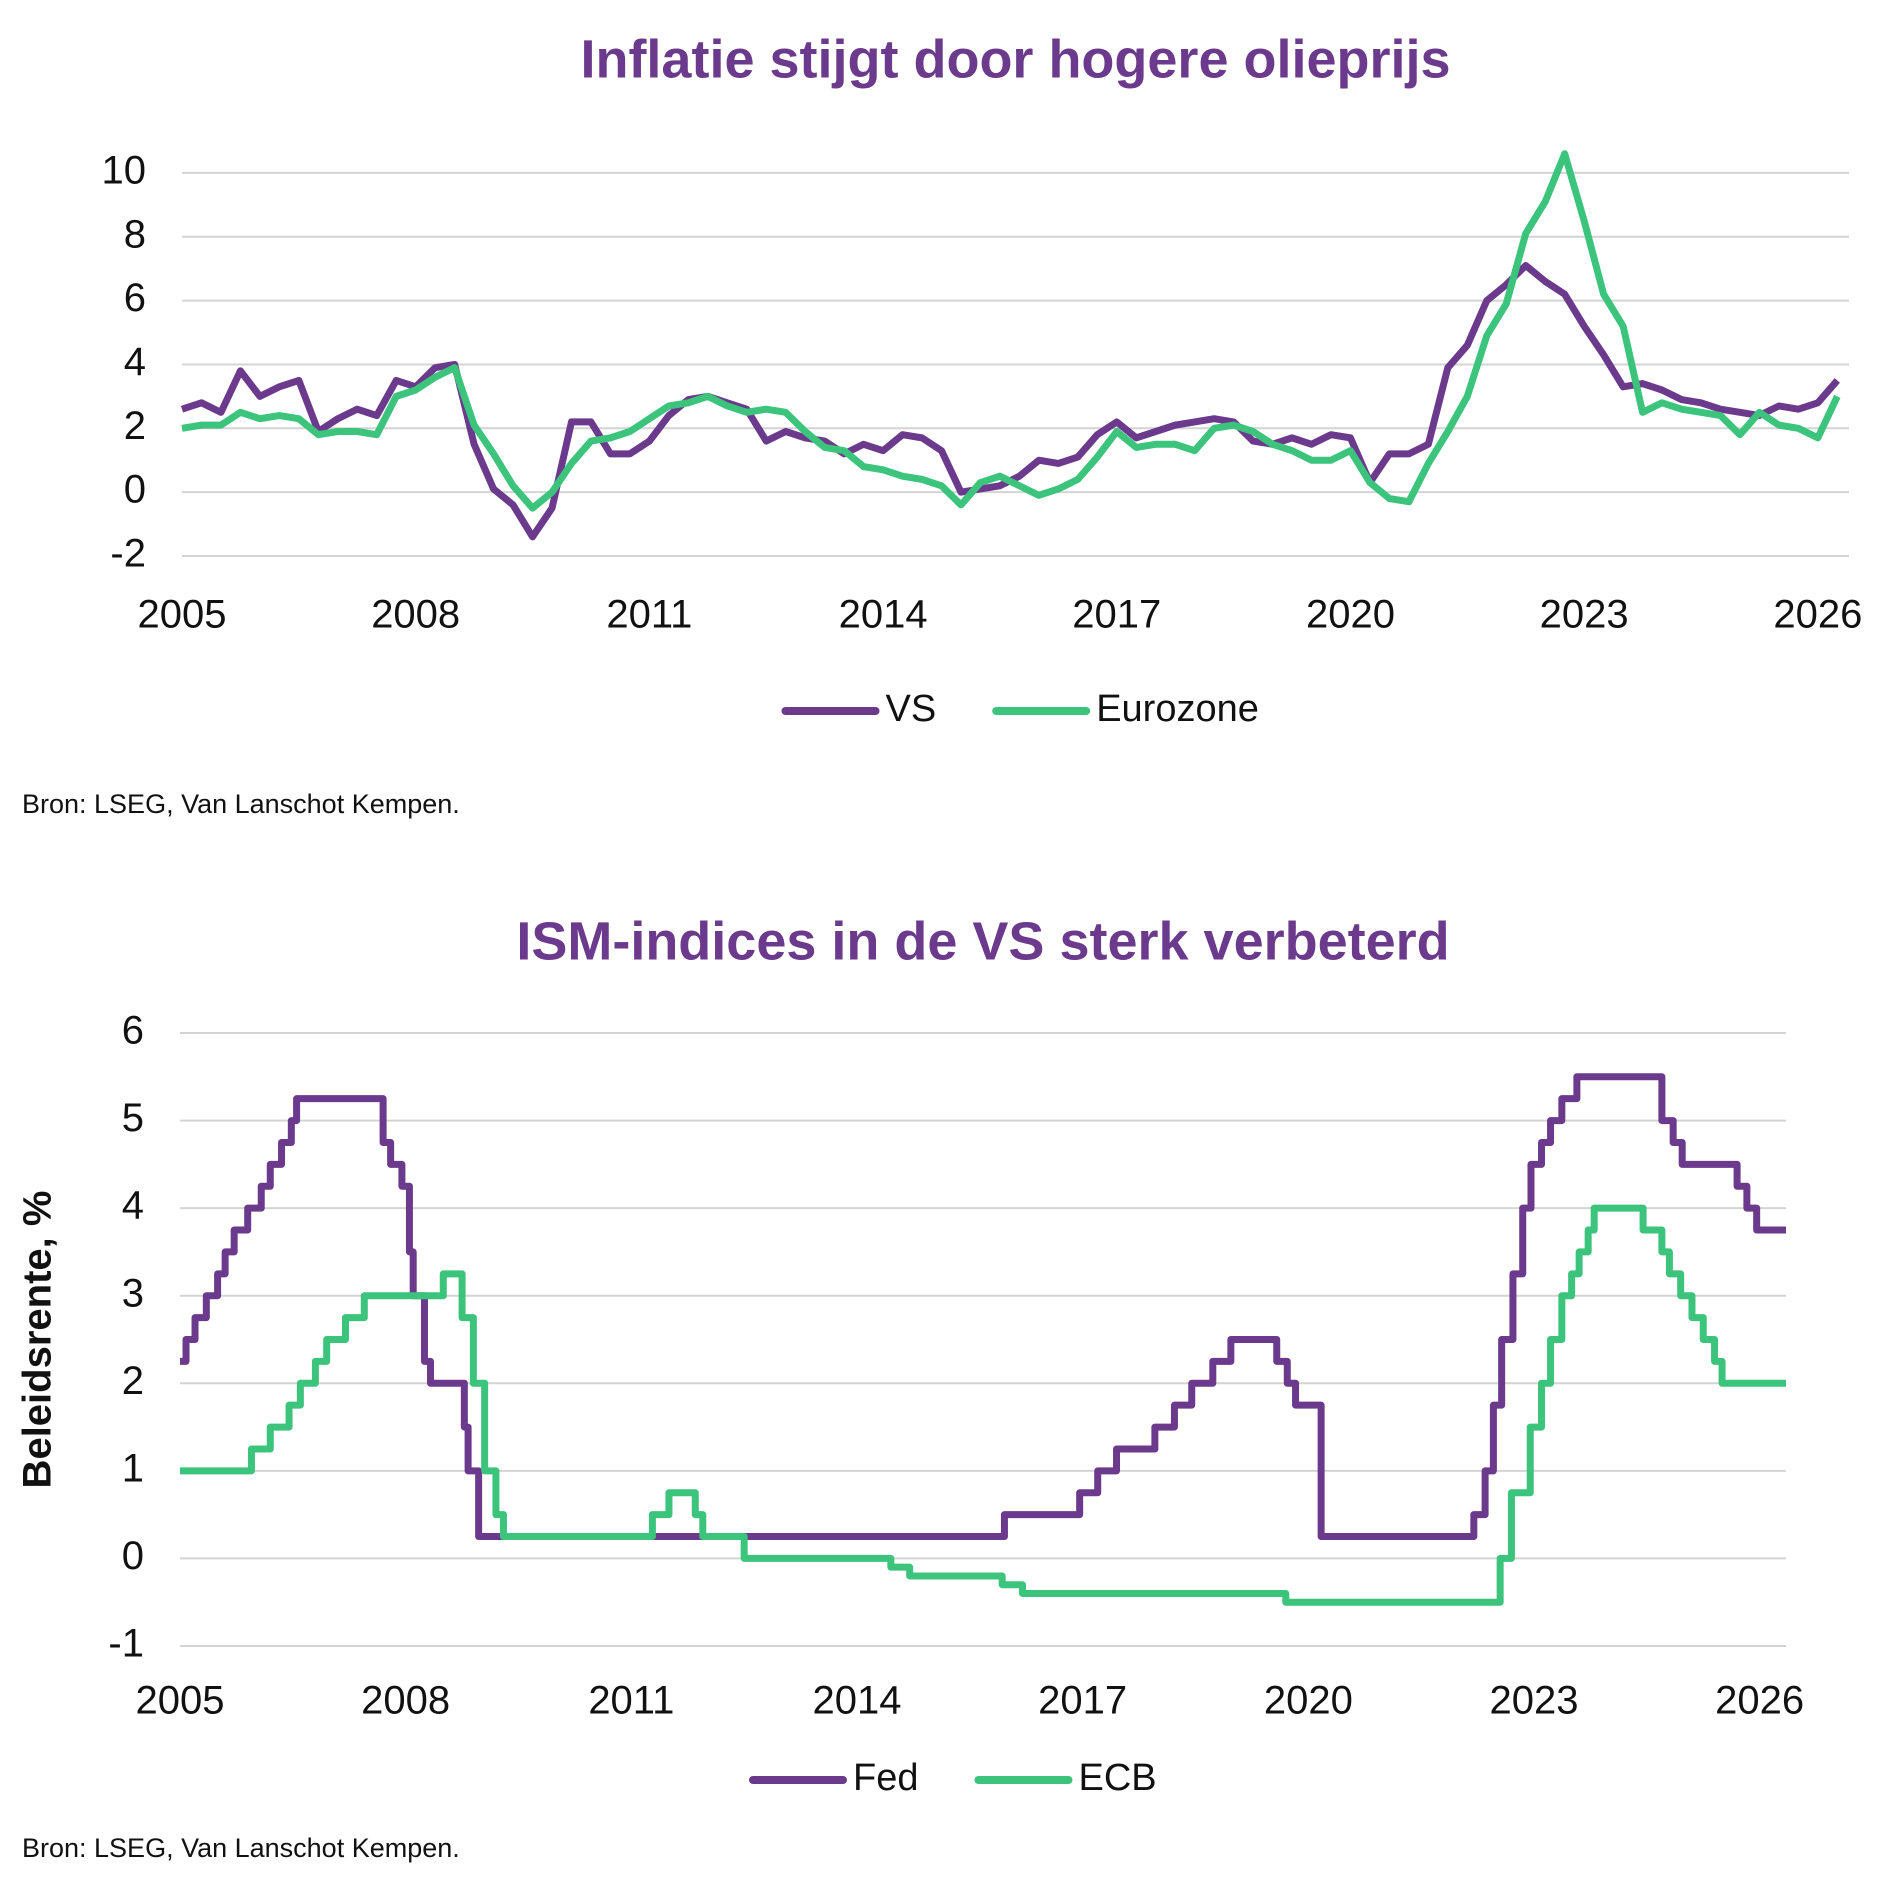 Image resolution: width=1889 pixels, height=1881 pixels. Describe the element at coordinates (38, 1340) in the screenshot. I see `y-axis-label: Beleidsrente, %` at that location.